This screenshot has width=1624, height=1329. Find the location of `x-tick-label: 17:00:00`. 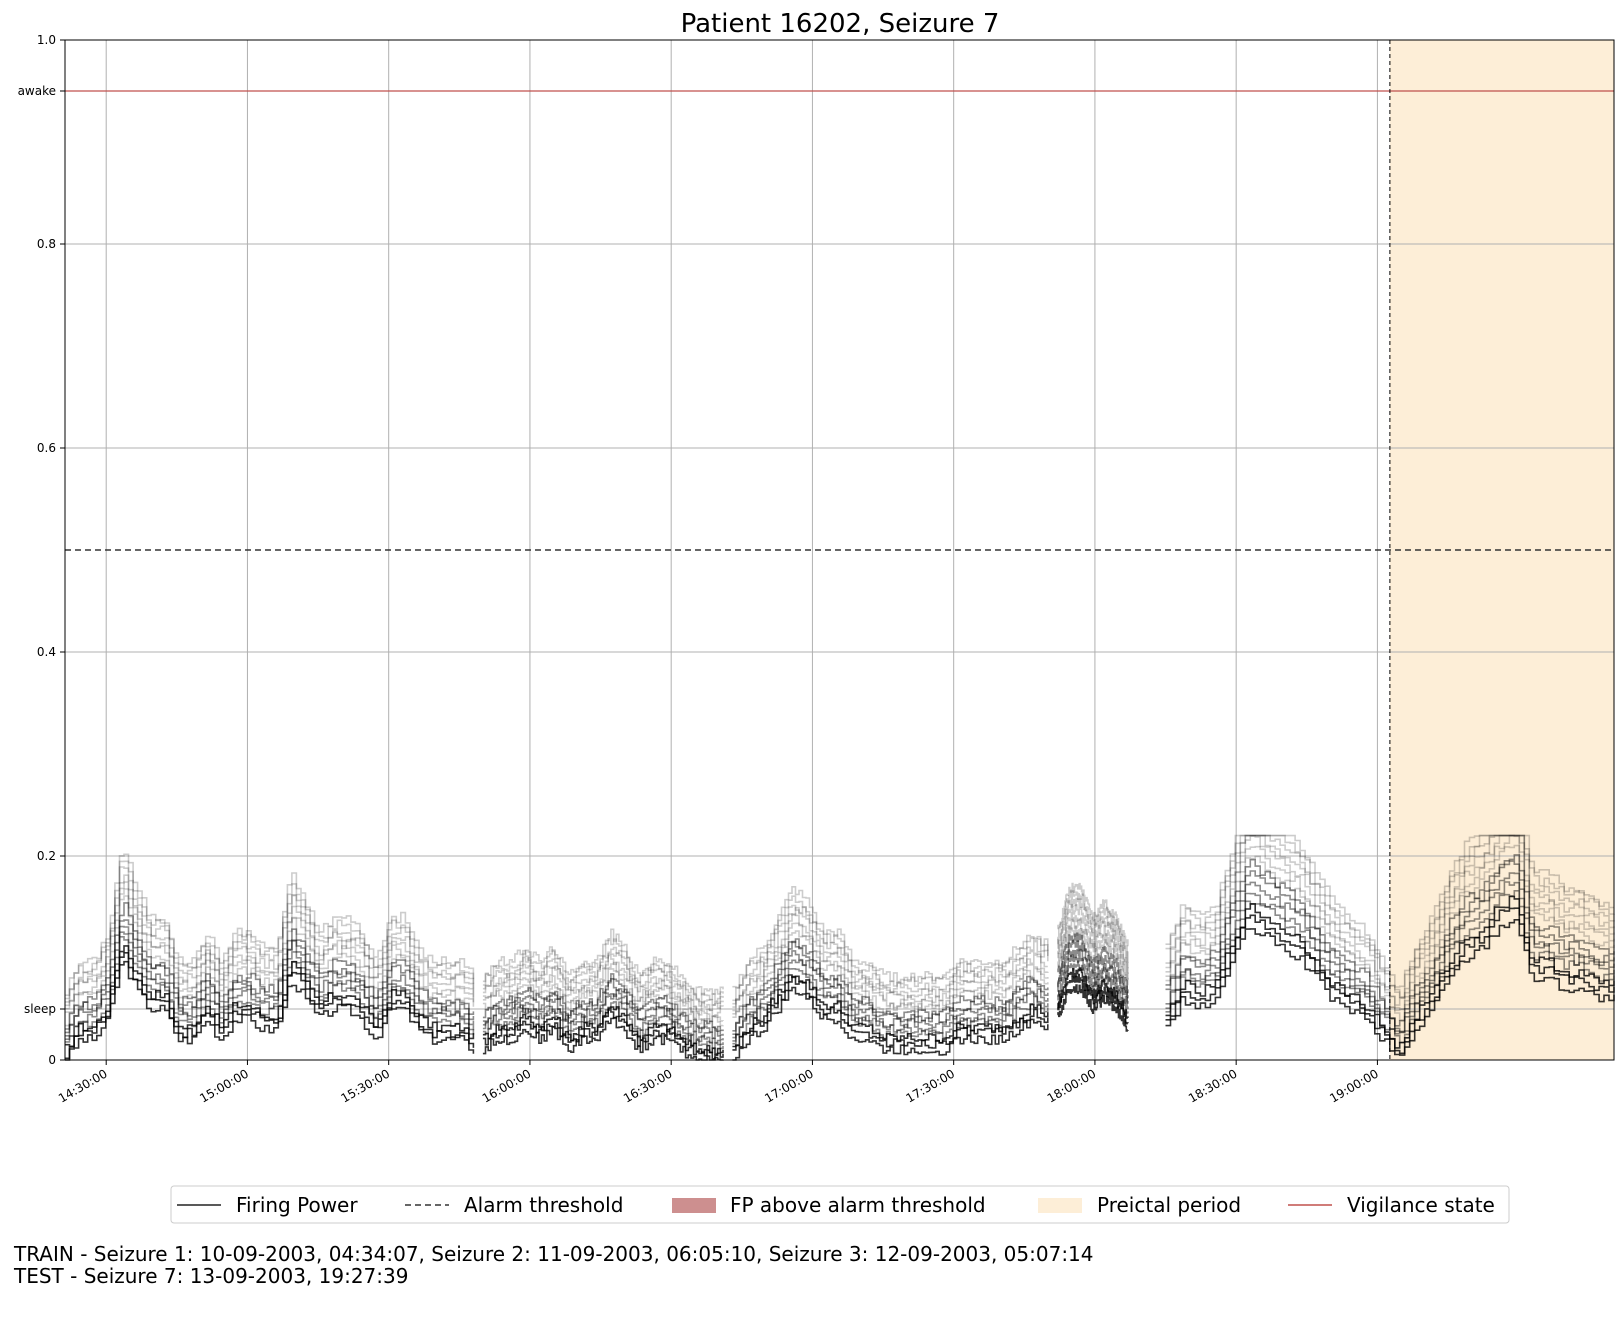

x-tick-label: 17:00:00 is located at coordinates (789, 1085).